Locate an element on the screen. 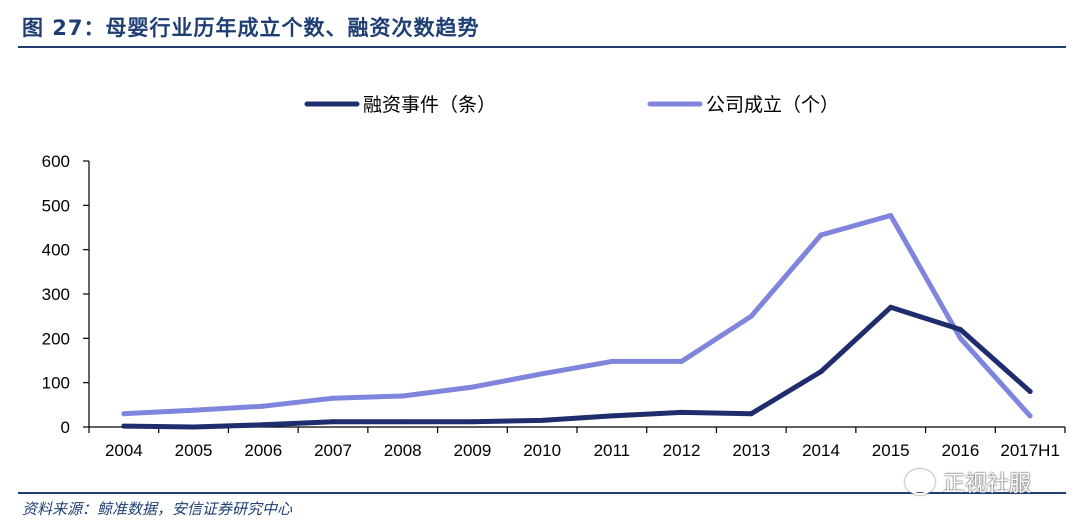  y-tick-label: 0 is located at coordinates (65, 427).